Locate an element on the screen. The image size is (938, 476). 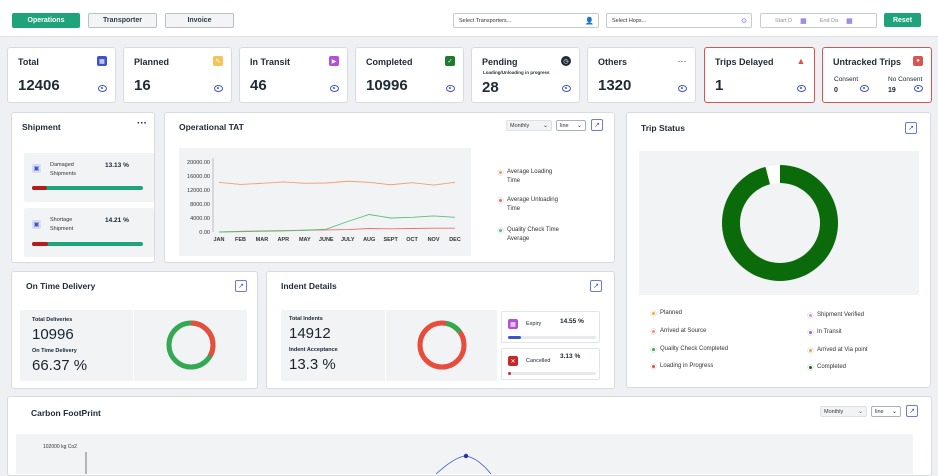
truck-icon: ▶ is located at coordinates (334, 61).